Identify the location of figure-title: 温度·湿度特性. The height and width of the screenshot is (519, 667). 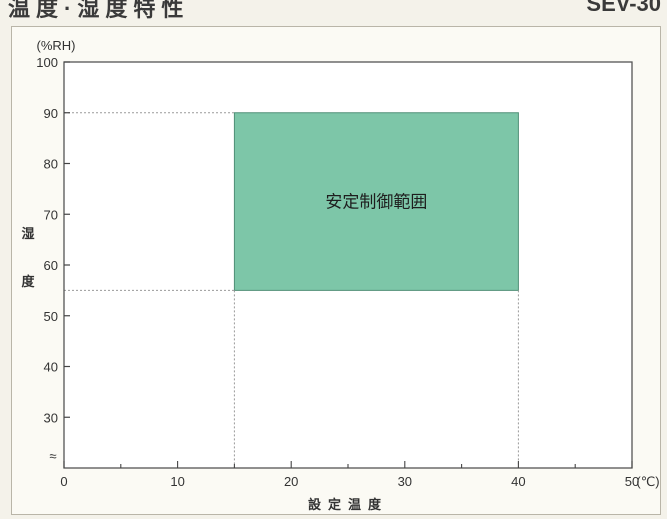
(99, 10).